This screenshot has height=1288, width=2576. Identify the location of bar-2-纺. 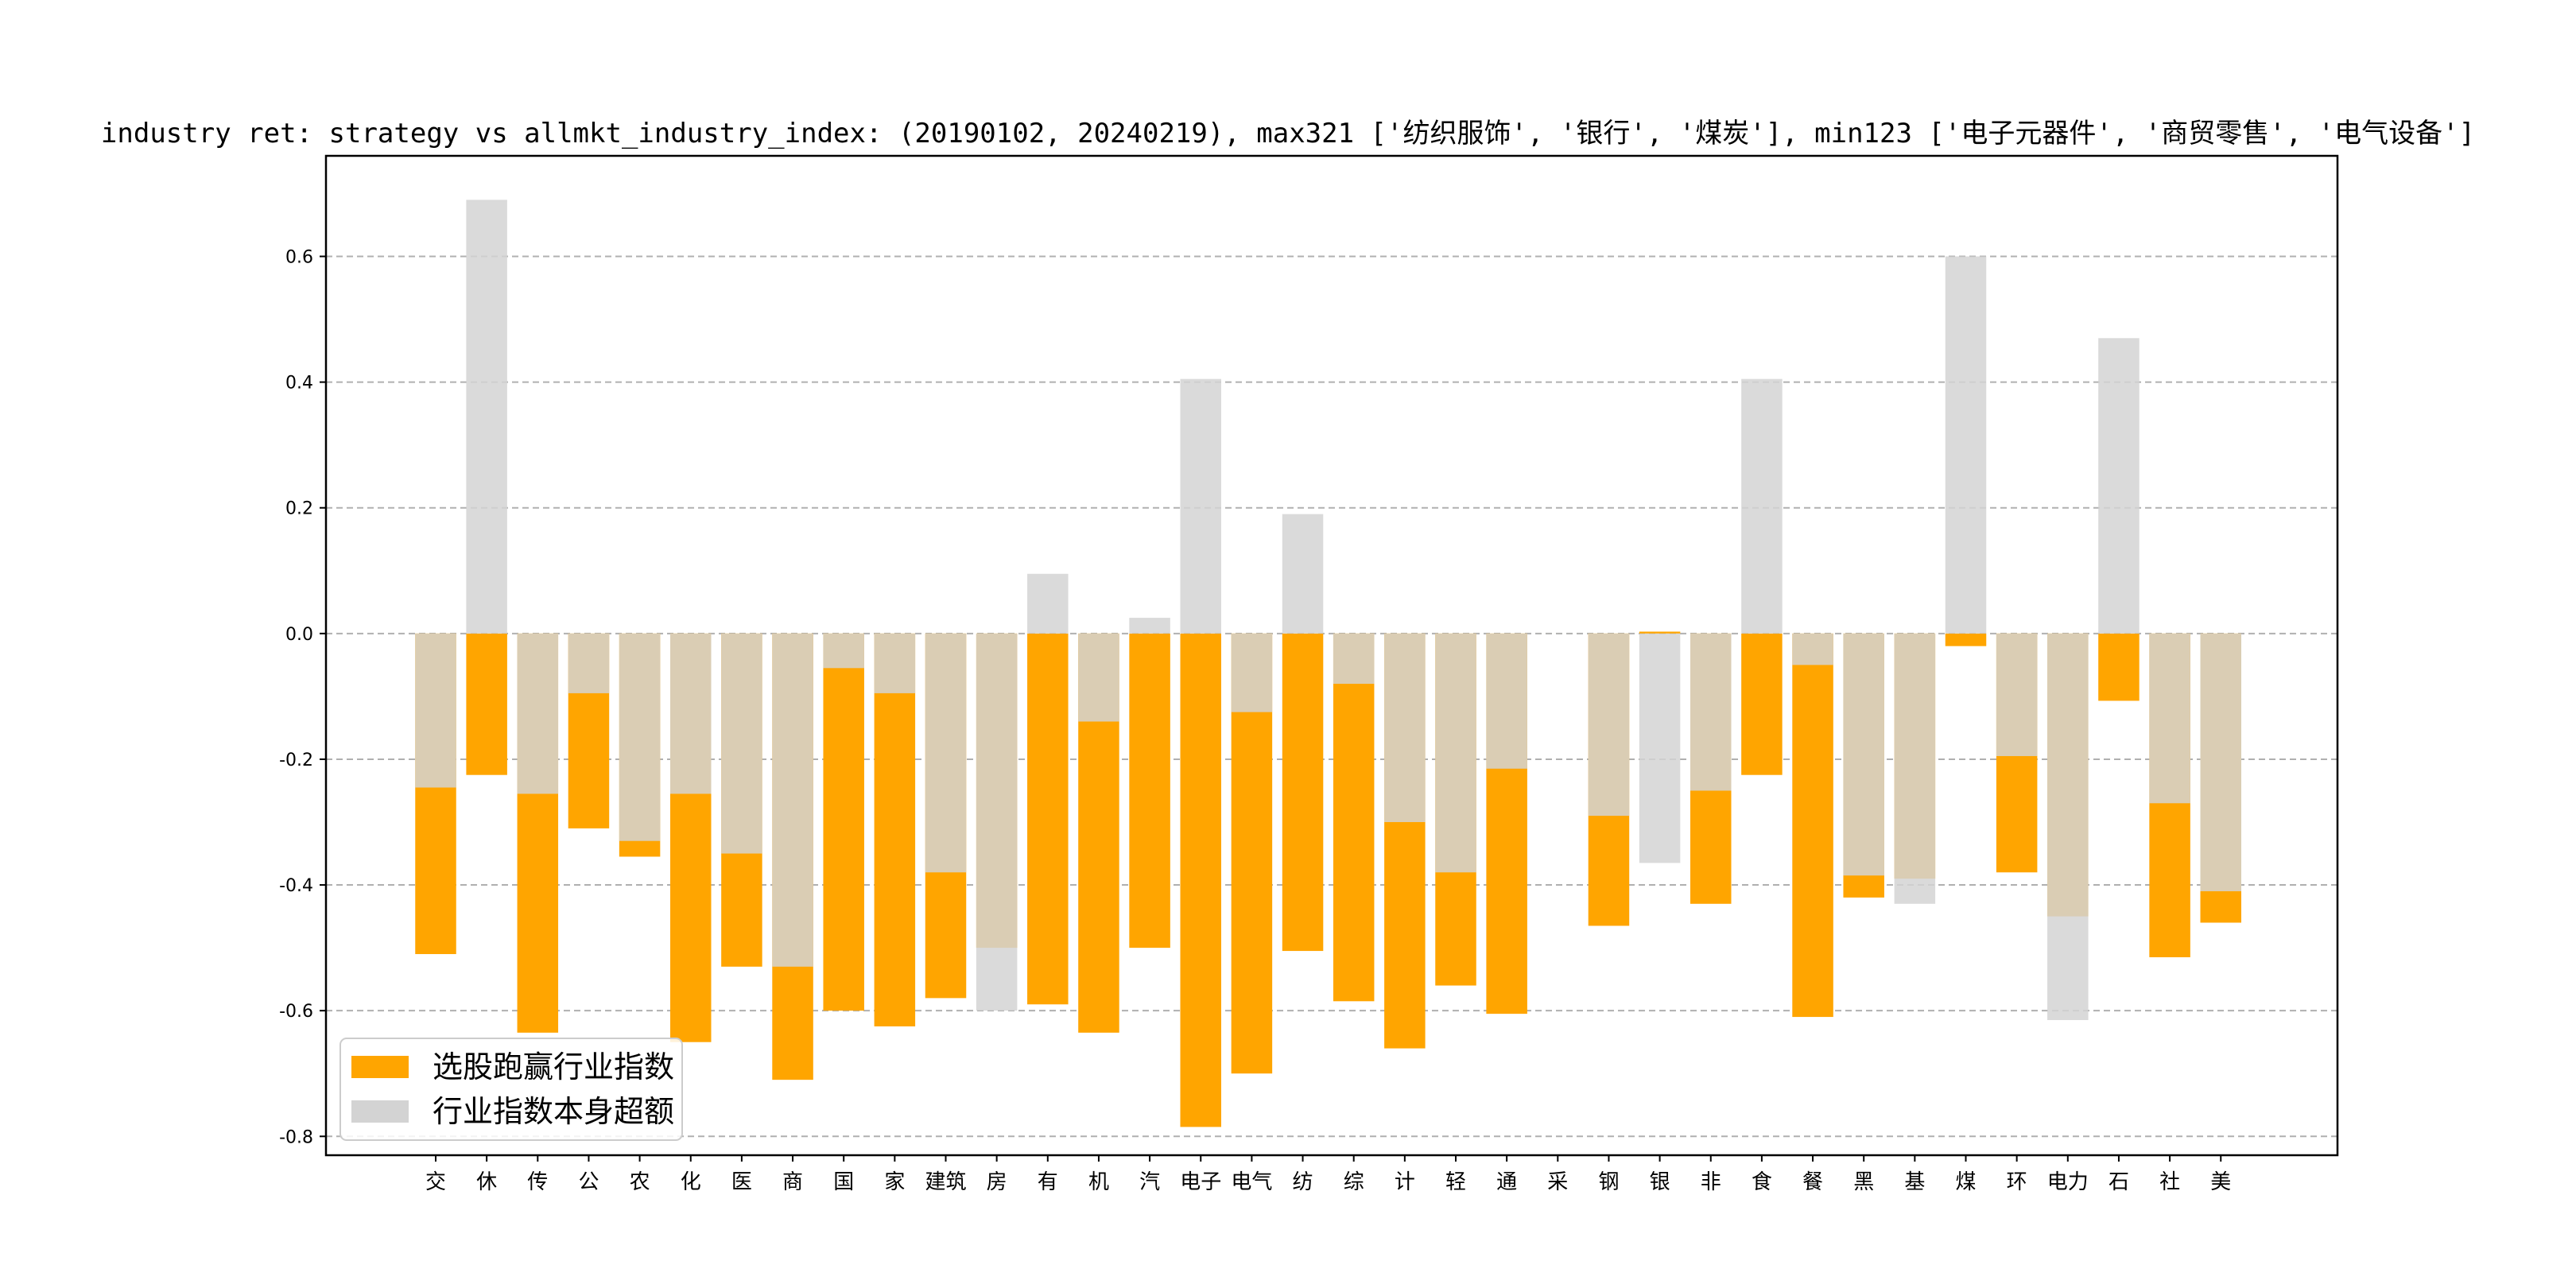
(1303, 574).